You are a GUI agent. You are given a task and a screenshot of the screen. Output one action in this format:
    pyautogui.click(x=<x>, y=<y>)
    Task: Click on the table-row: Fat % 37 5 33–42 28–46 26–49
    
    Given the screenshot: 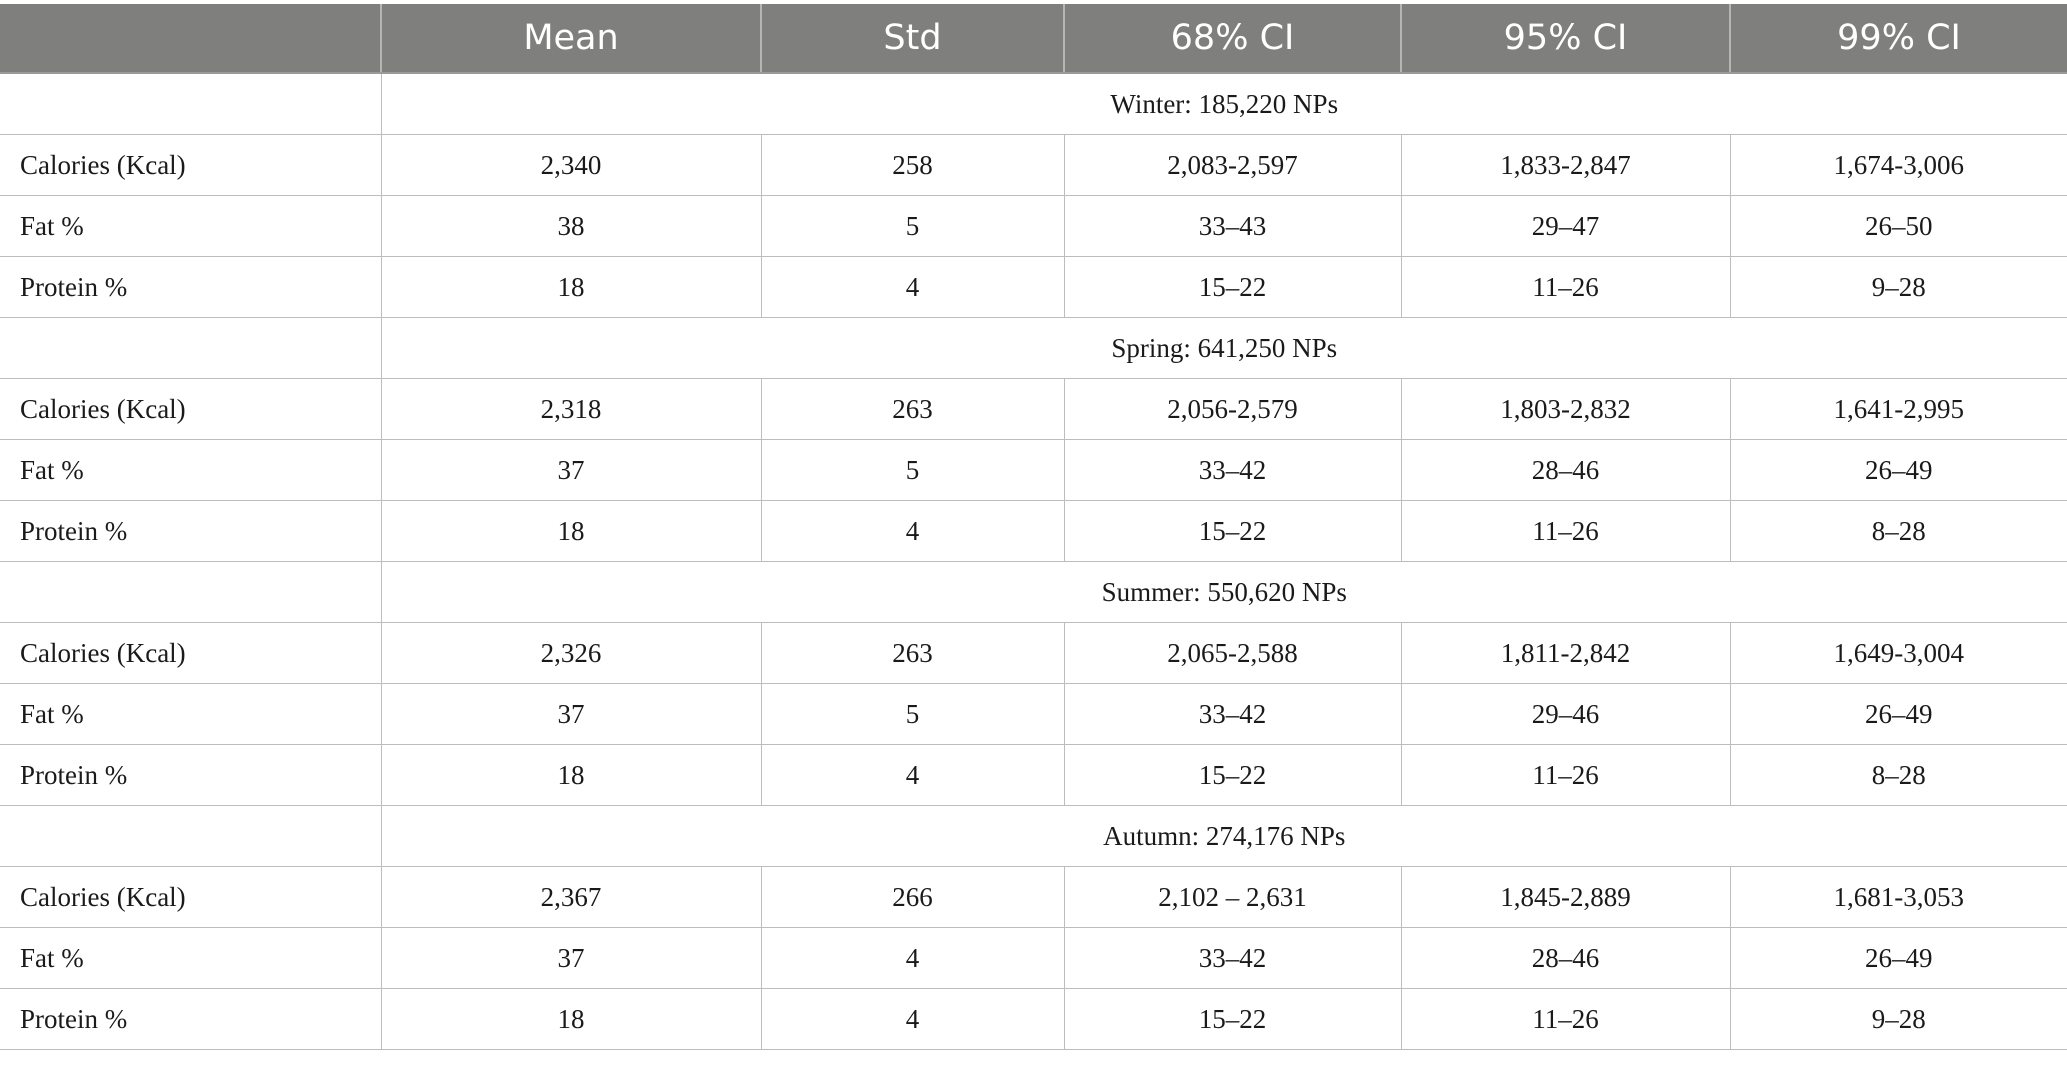 What is the action you would take?
    pyautogui.click(x=1033, y=470)
    